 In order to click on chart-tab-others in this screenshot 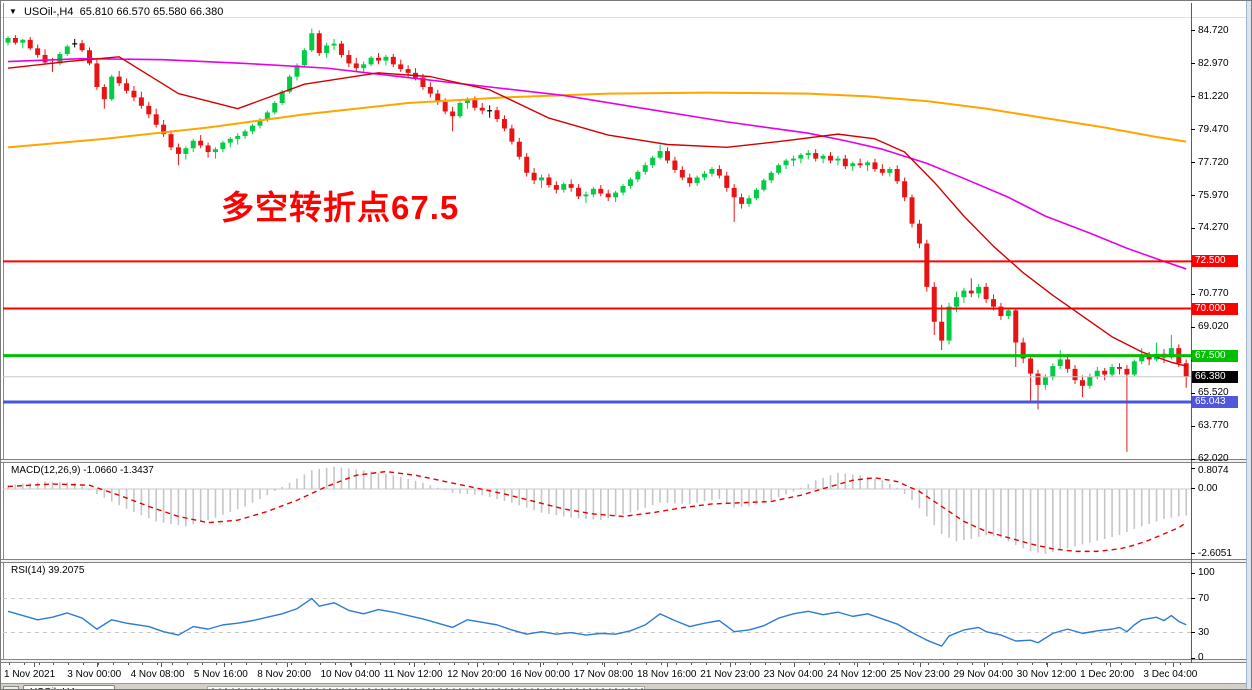, I will do `click(426, 687)`.